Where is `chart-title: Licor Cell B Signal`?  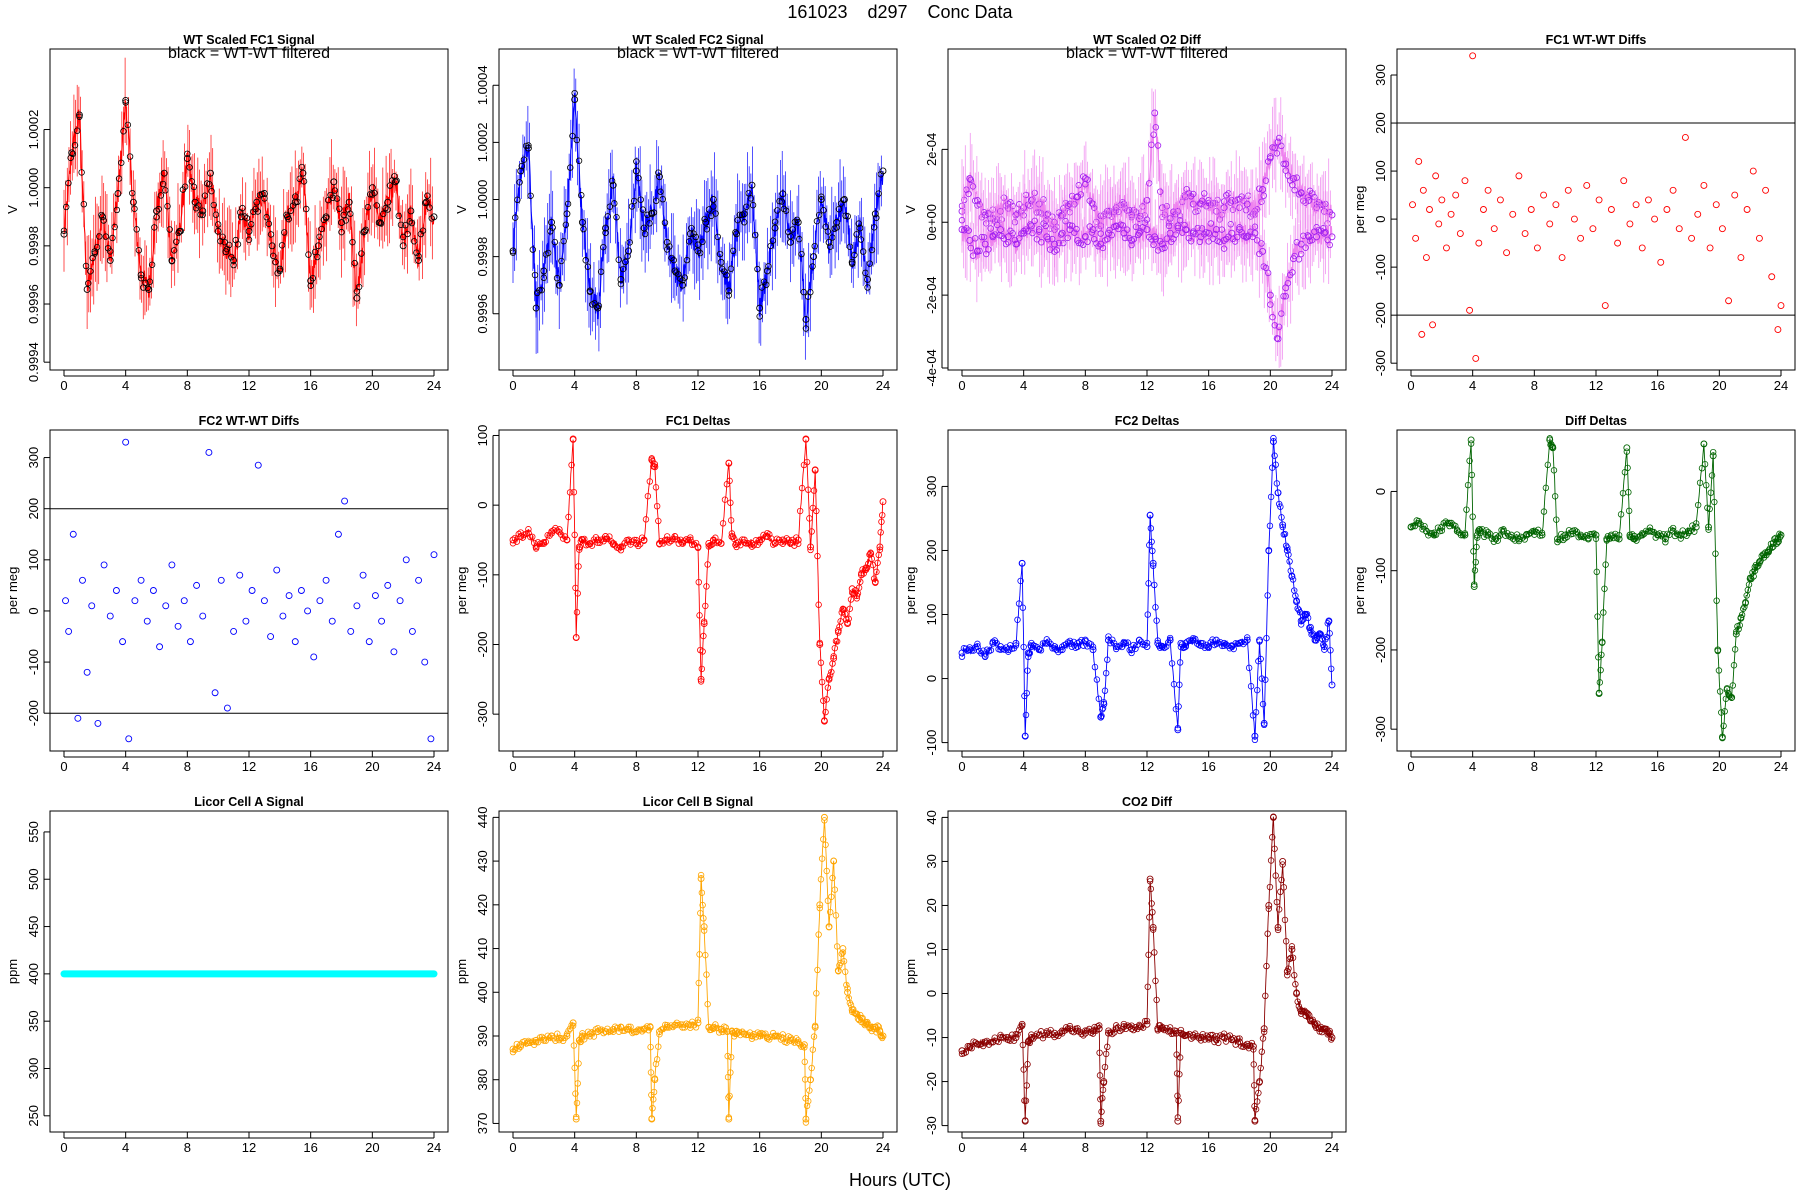
chart-title: Licor Cell B Signal is located at coordinates (698, 802).